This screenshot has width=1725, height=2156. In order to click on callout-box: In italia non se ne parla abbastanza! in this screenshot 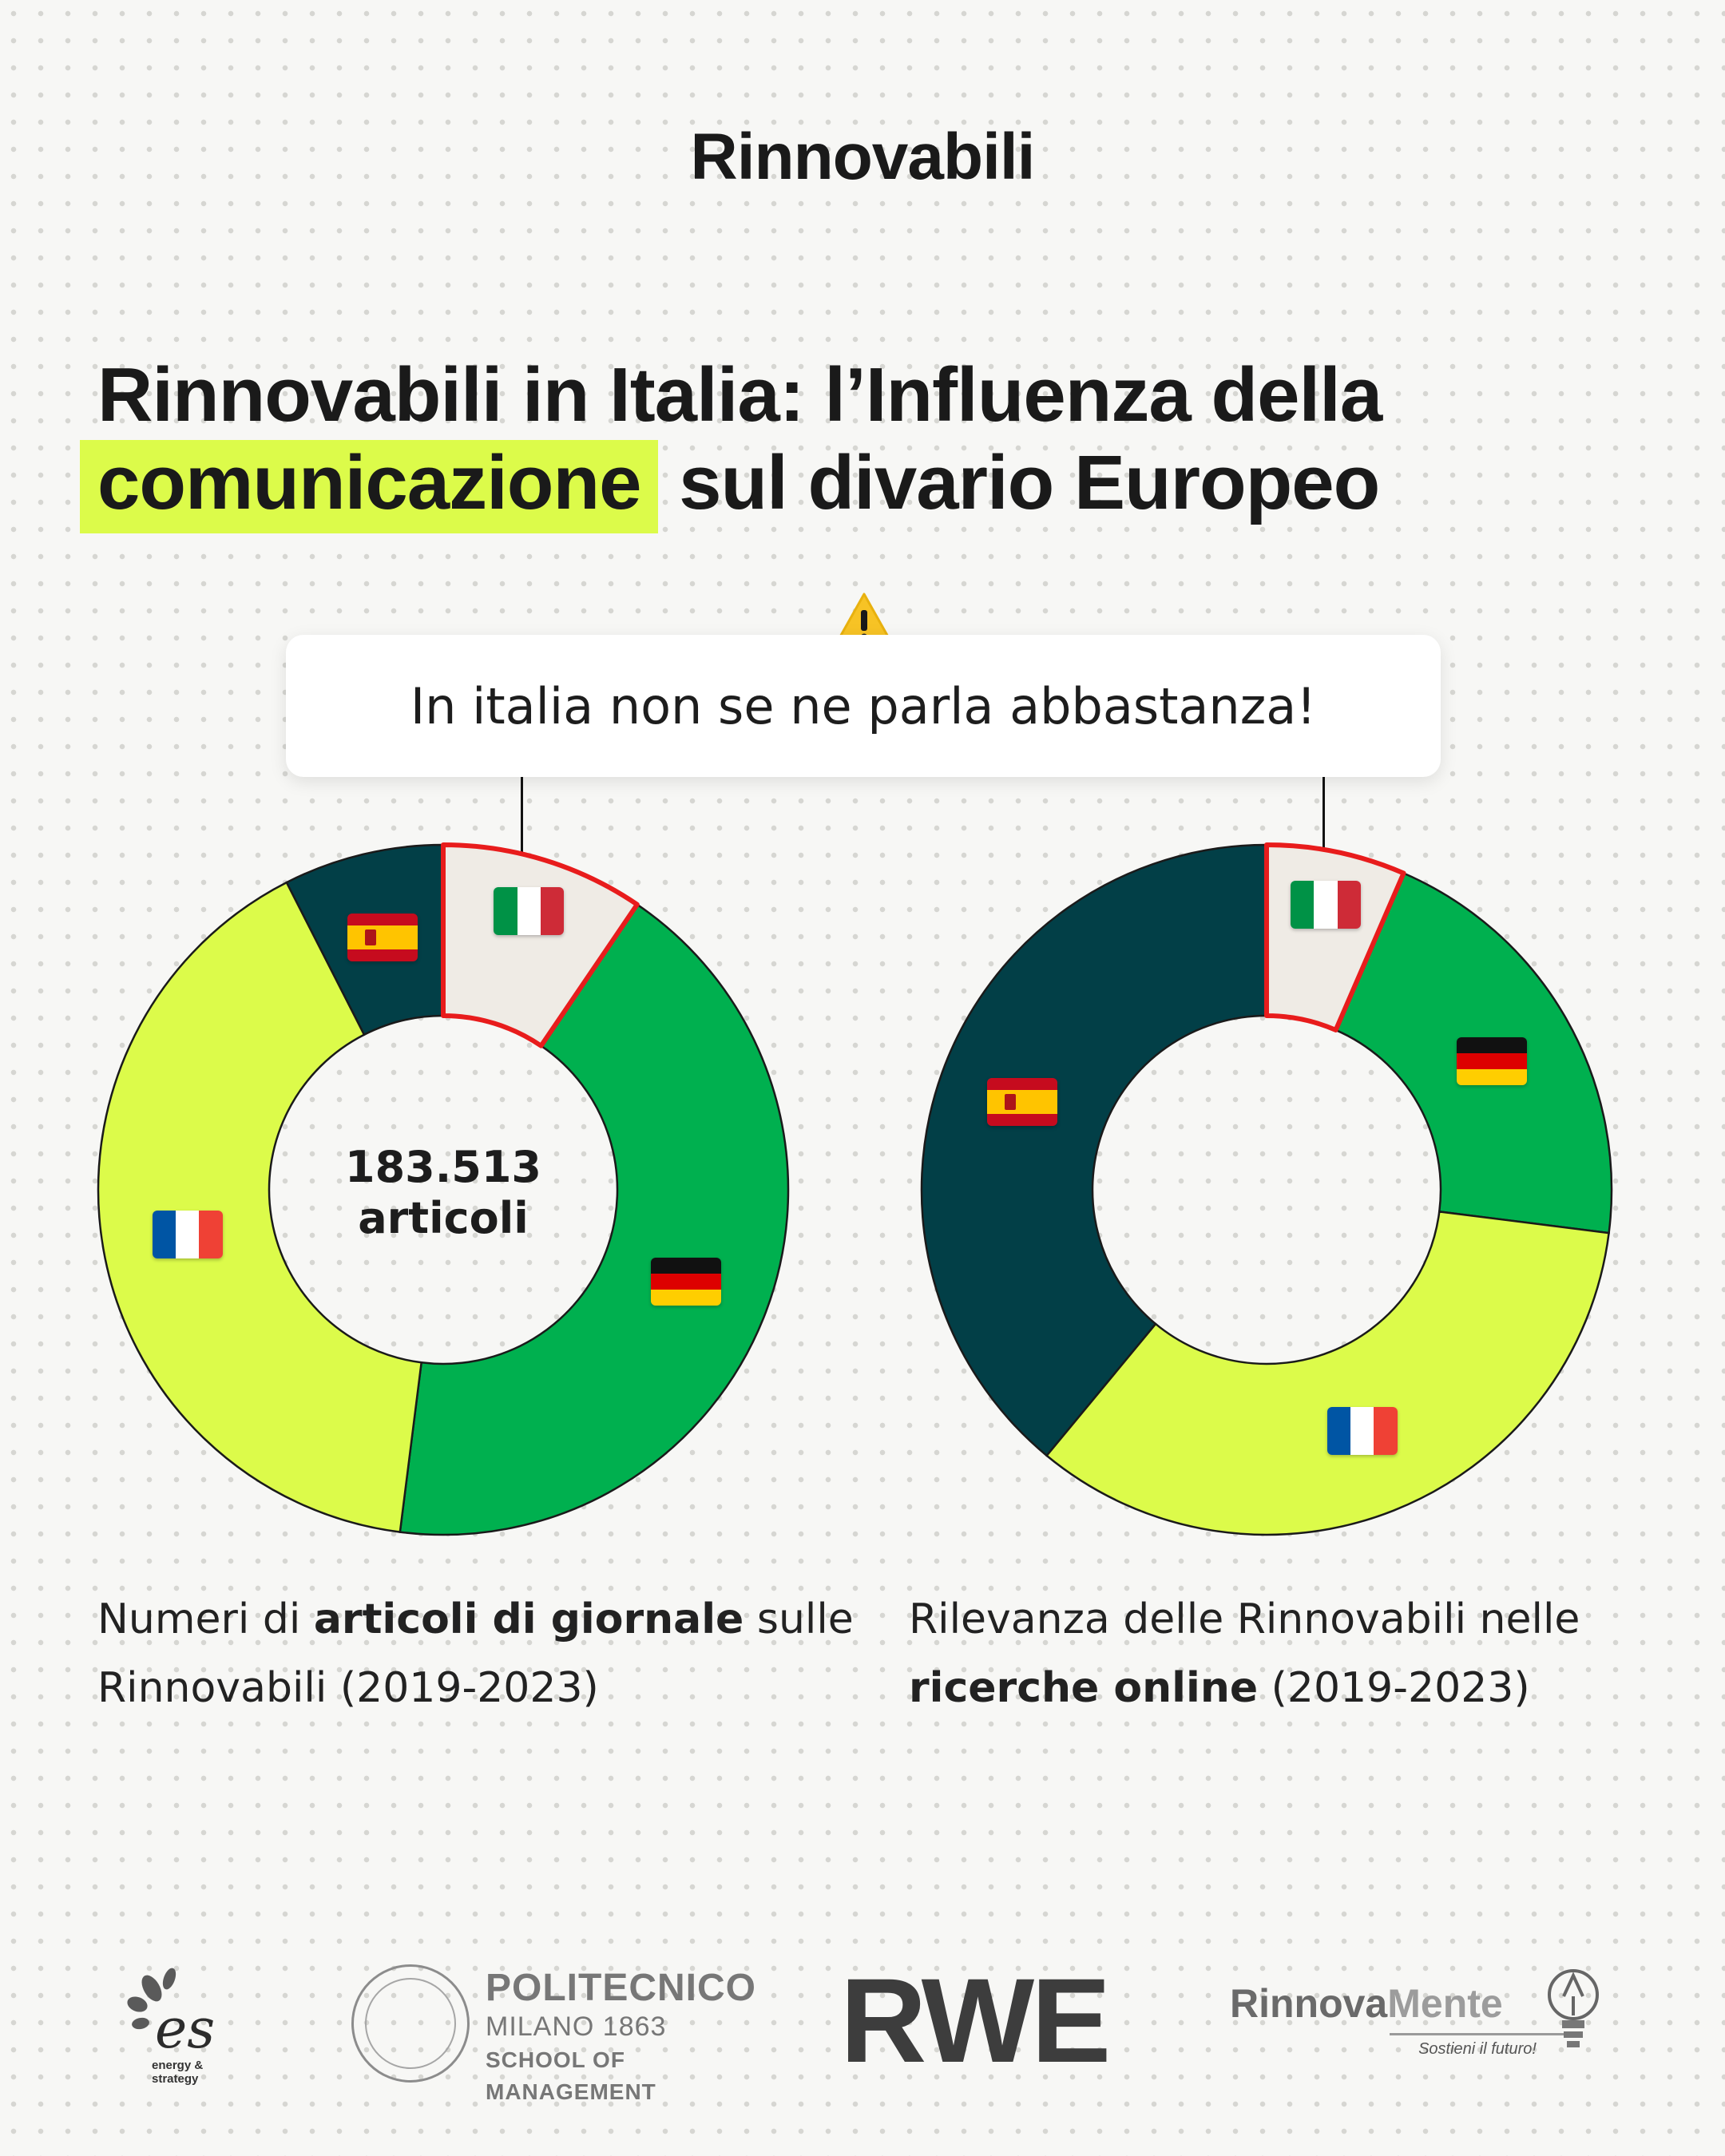, I will do `click(864, 706)`.